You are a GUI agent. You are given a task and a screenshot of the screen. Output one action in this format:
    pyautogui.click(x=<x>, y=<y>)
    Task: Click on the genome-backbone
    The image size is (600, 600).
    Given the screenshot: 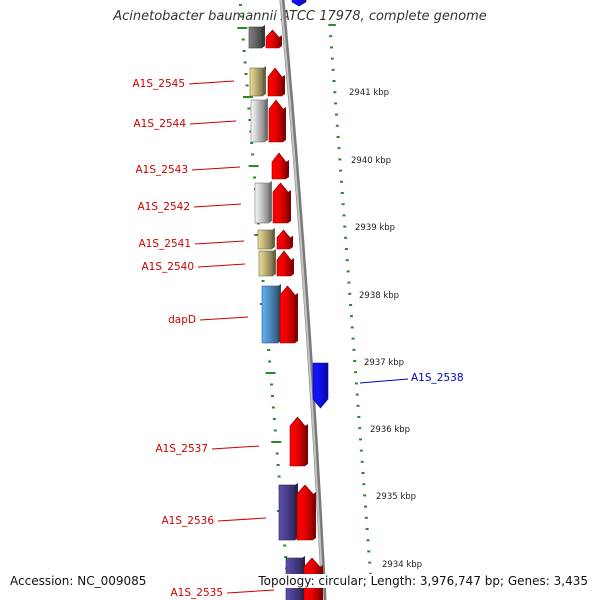 What is the action you would take?
    pyautogui.click(x=303, y=300)
    